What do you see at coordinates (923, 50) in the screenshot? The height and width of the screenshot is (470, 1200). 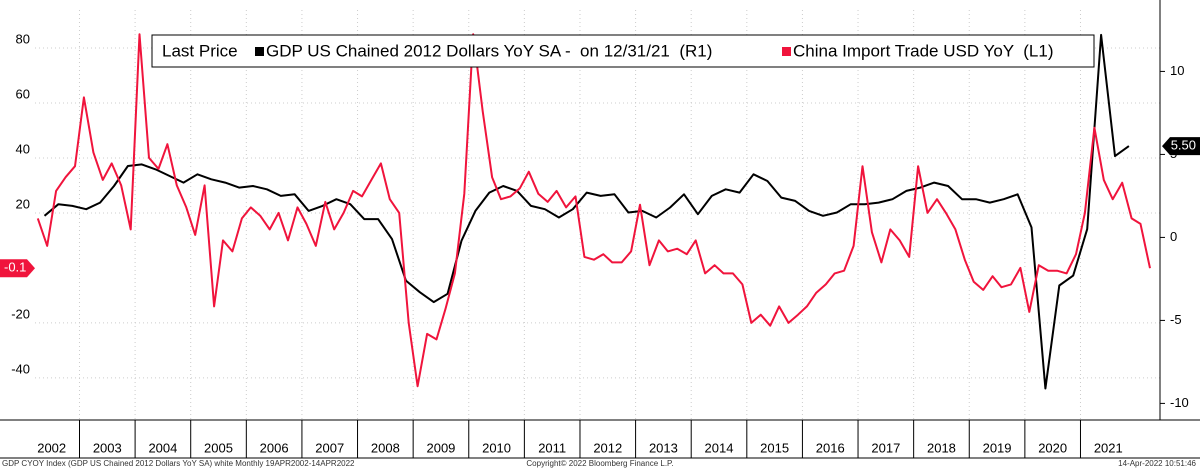 I see `legend-label: China Import Trade USD YoY (L1)` at bounding box center [923, 50].